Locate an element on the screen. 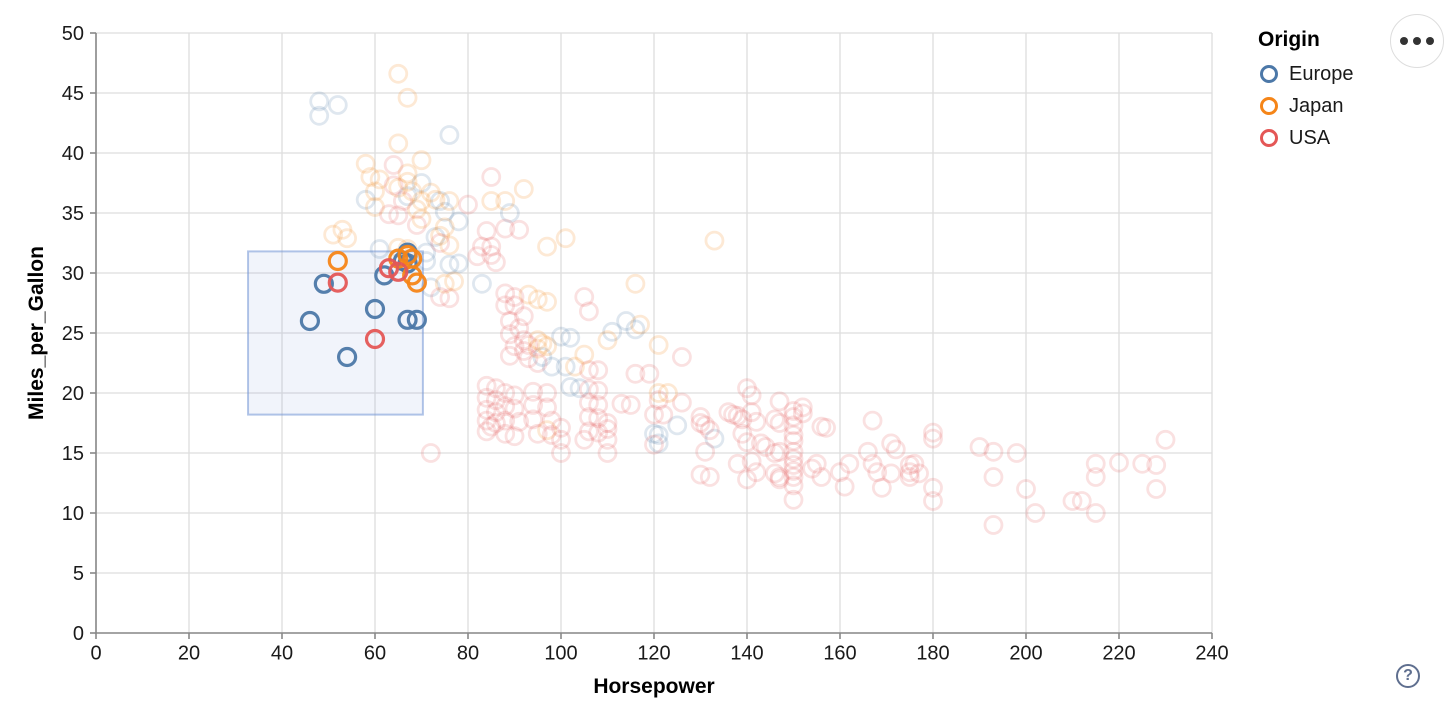 This screenshot has width=1454, height=712. x-tick-label: 180 is located at coordinates (932, 654).